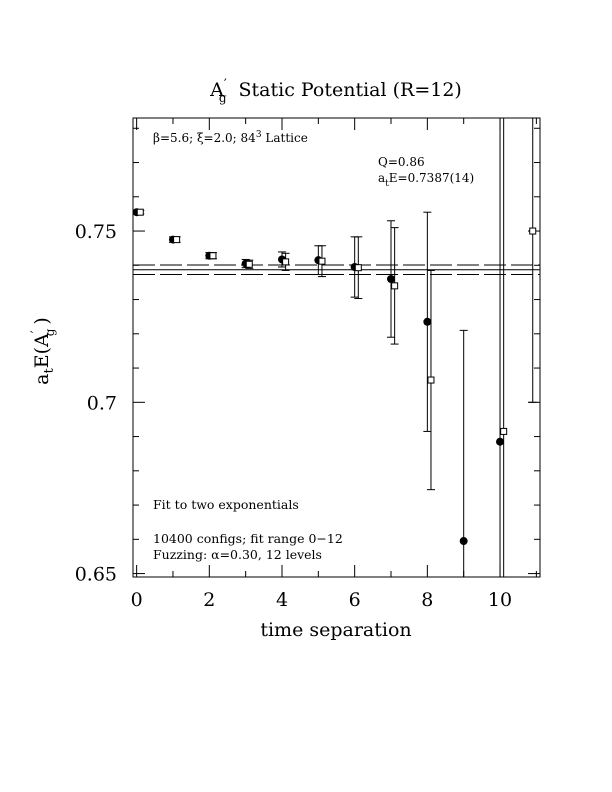 Image resolution: width=612 pixels, height=792 pixels. Describe the element at coordinates (102, 403) in the screenshot. I see `y-tick-label: 0.7` at that location.